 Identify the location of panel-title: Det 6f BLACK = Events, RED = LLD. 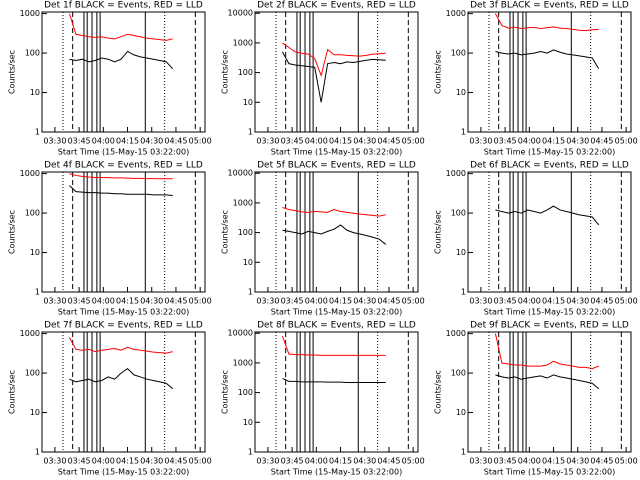
(549, 166).